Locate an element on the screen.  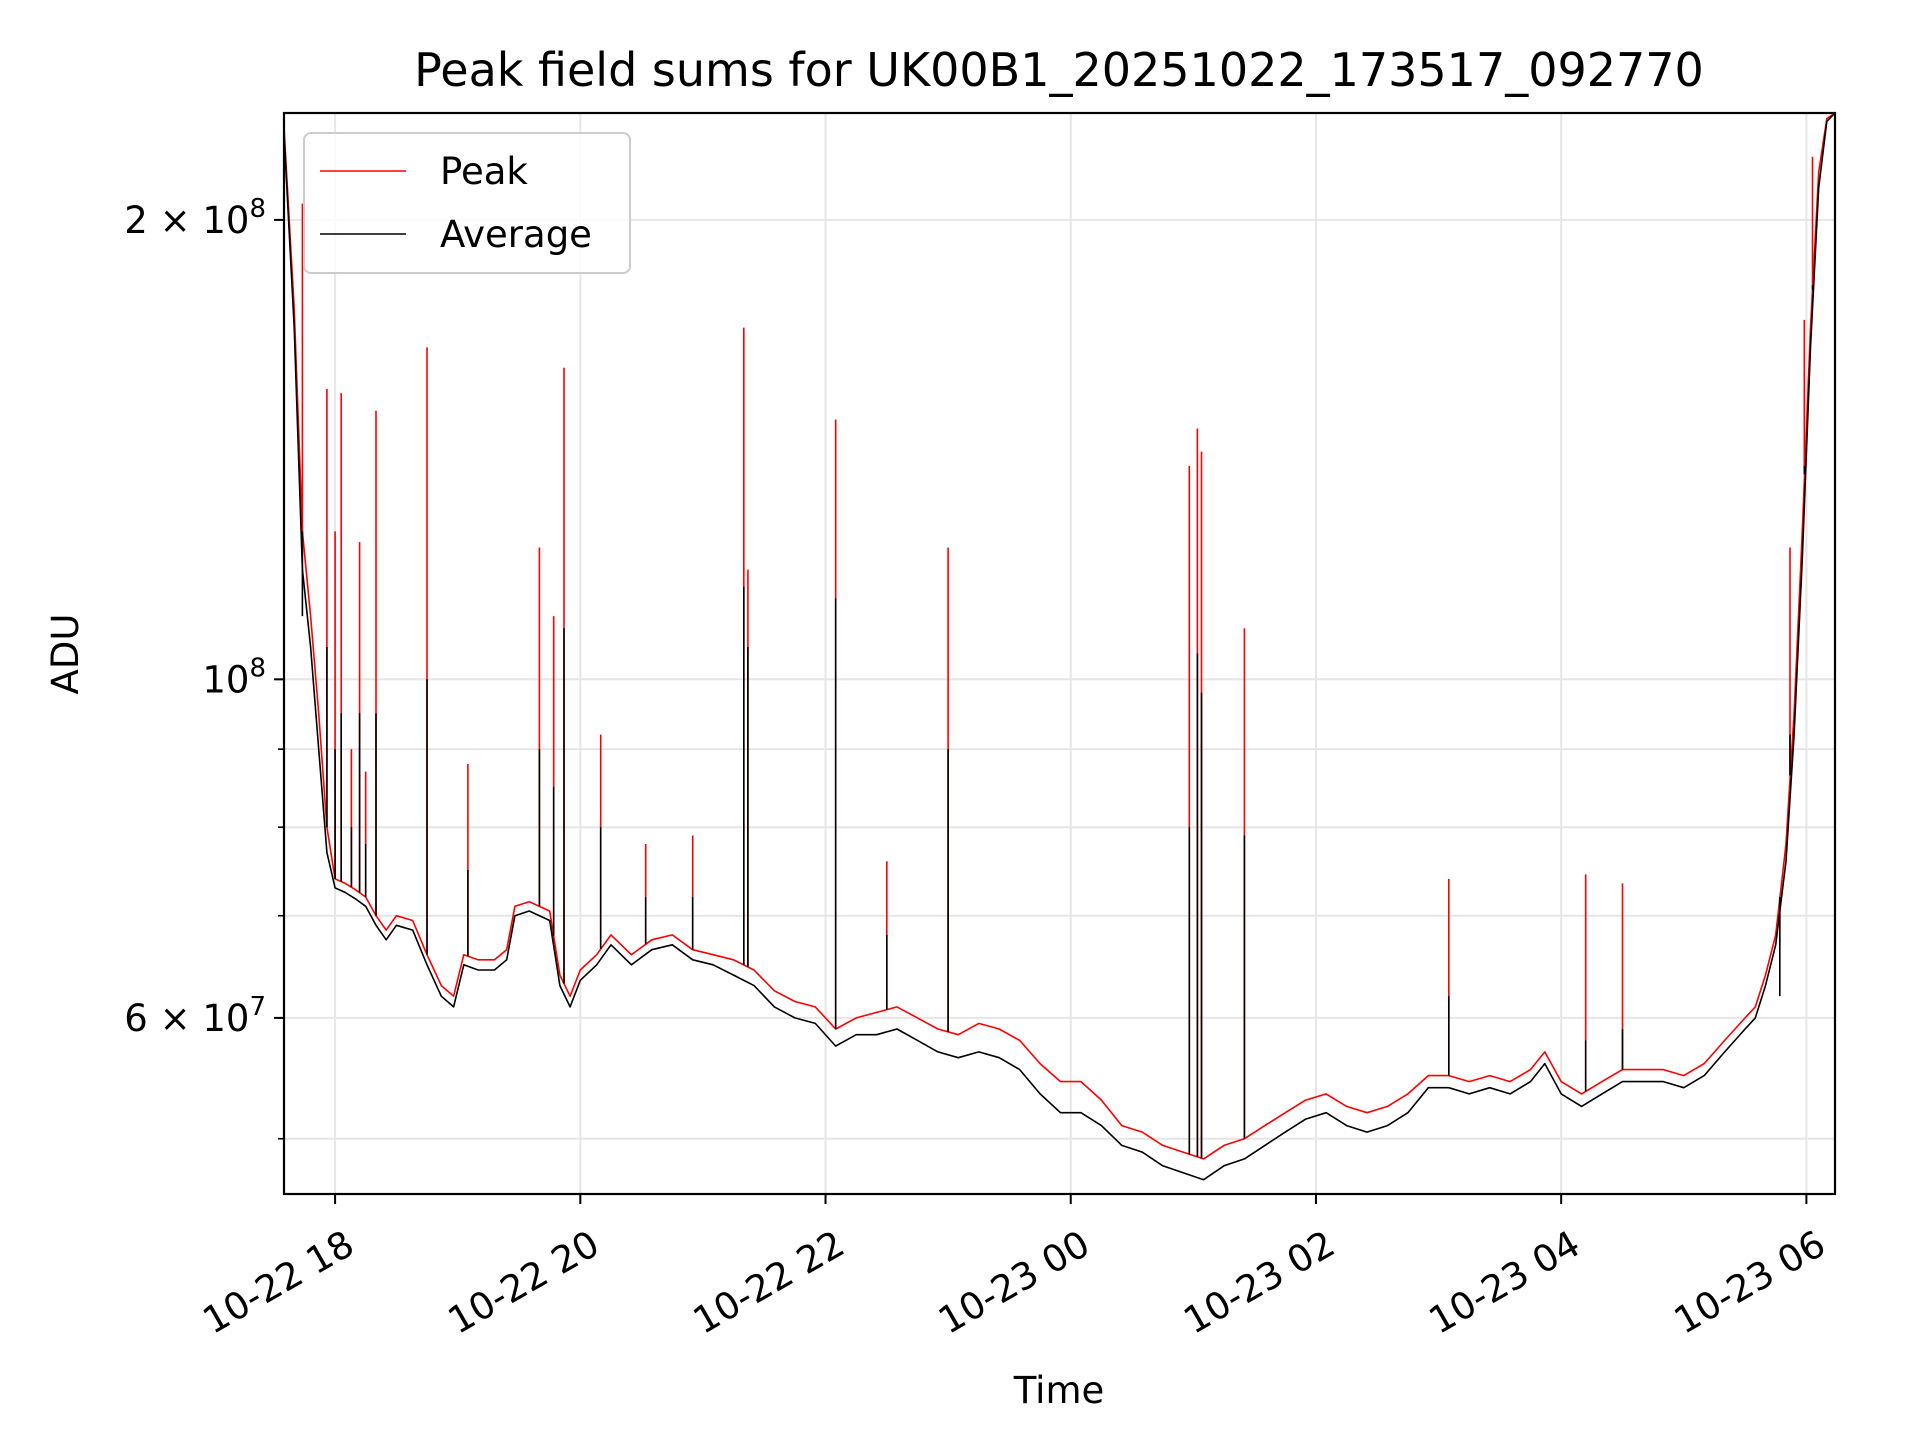
y-axis: 6 × 107 108 2 × 108 is located at coordinates (204, 667).